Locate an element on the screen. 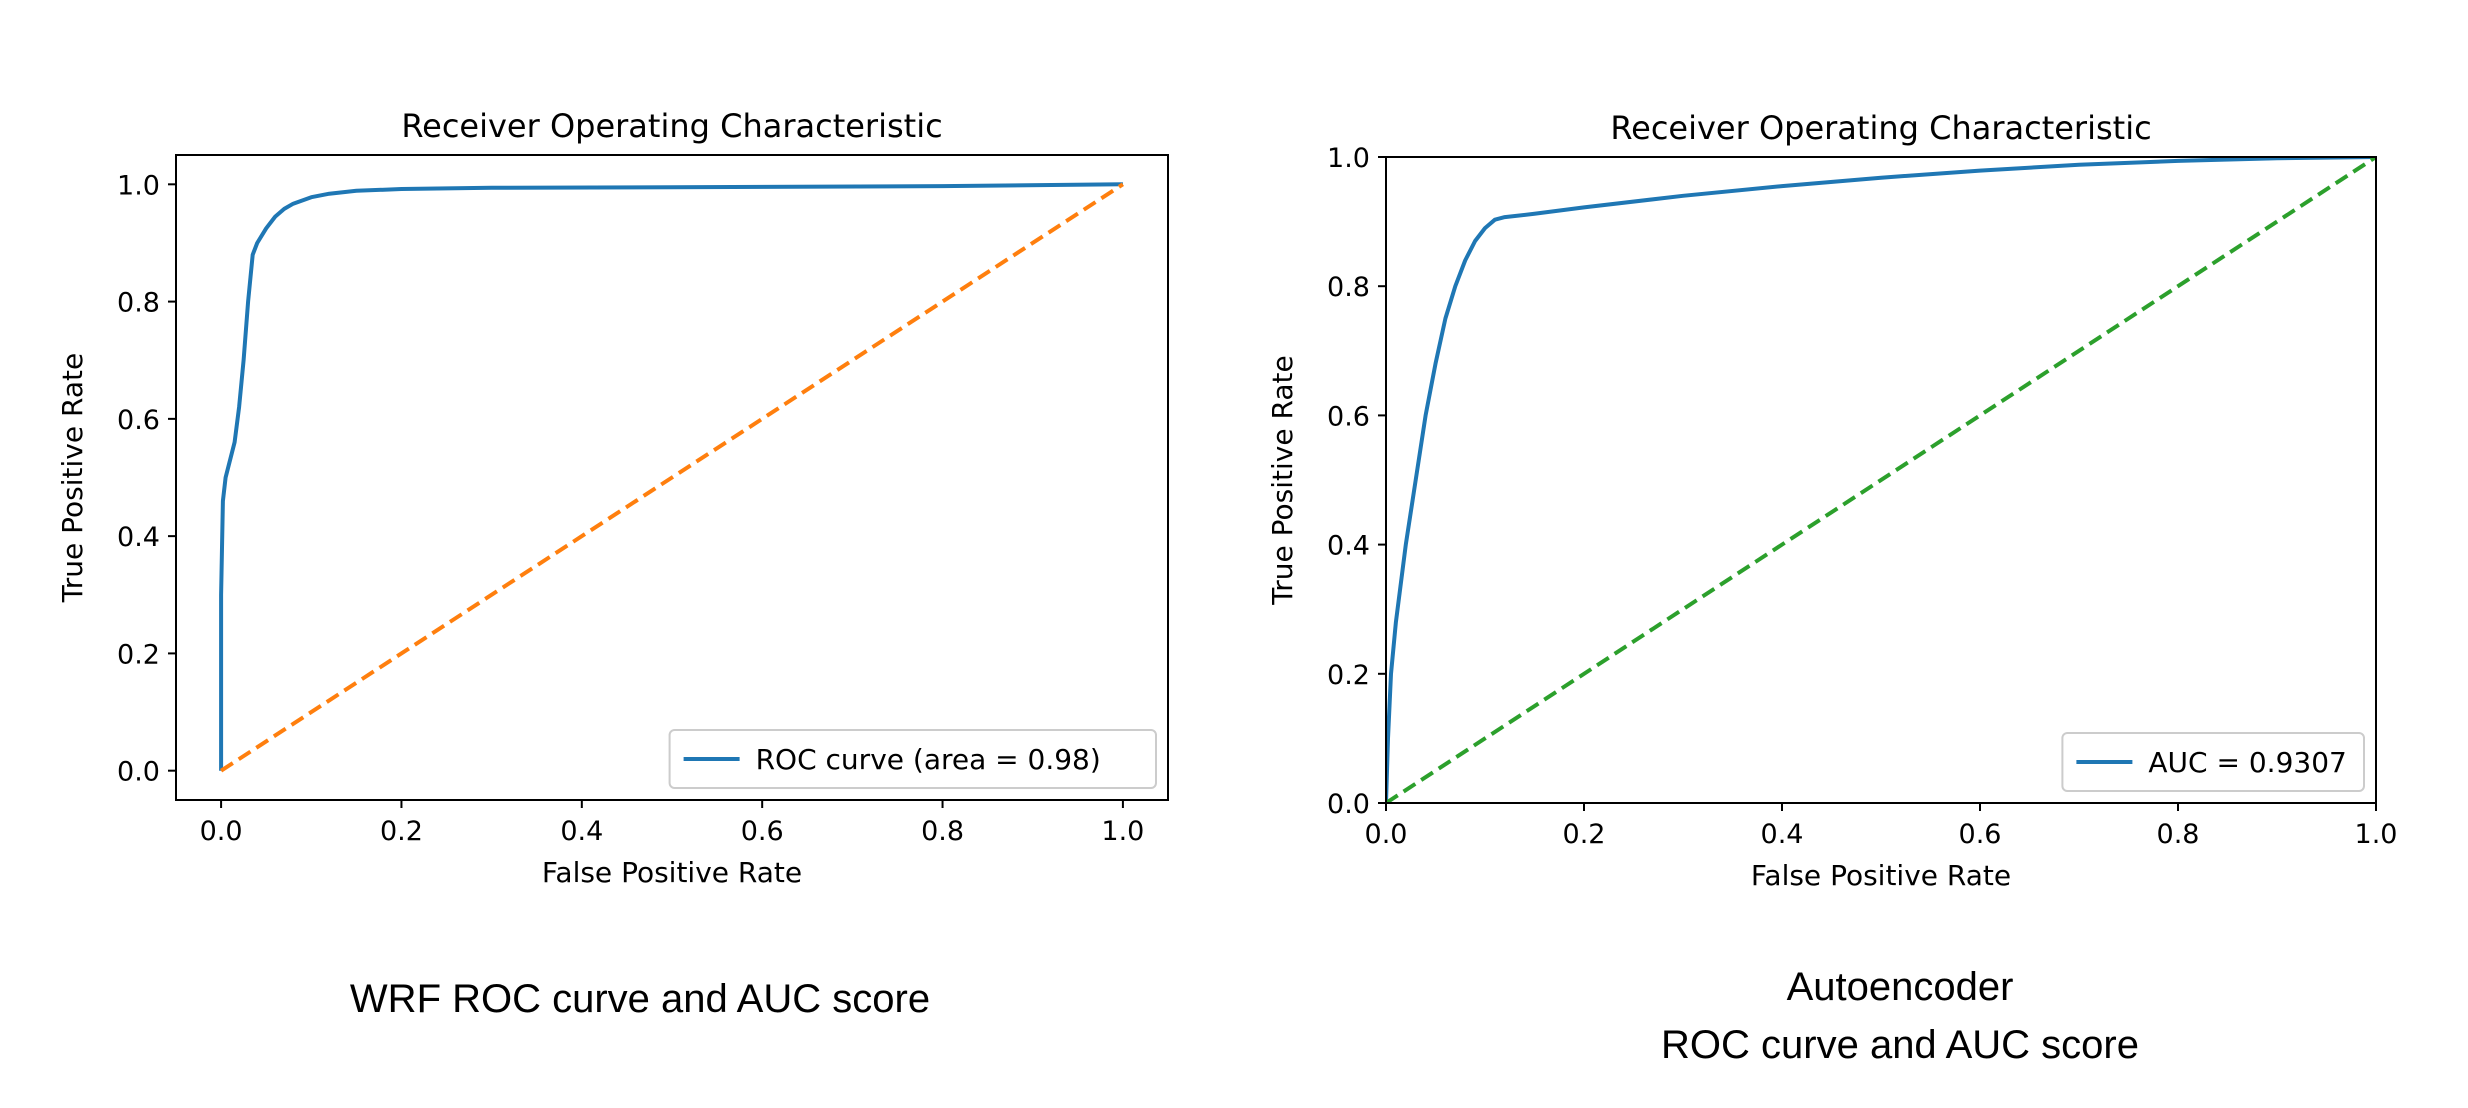  caption-autoencoder-line2: ROC curve and AUC score is located at coordinates (1900, 1045).